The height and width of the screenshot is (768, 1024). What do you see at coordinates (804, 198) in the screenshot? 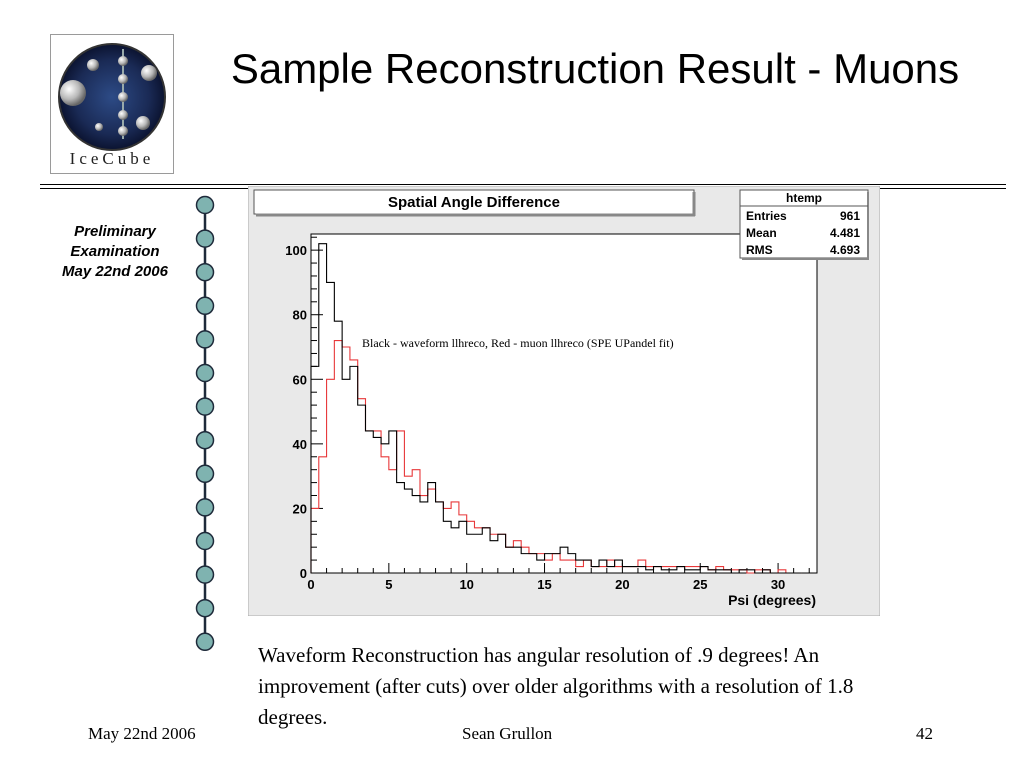
I see `stats-box-name: htemp` at bounding box center [804, 198].